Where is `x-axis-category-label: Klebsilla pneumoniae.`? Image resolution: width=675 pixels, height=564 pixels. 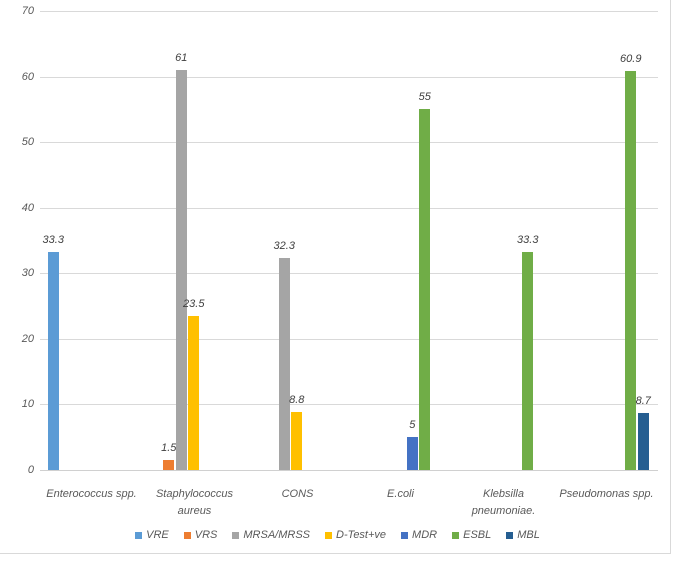
x-axis-category-label: Klebsilla pneumoniae. is located at coordinates (503, 502).